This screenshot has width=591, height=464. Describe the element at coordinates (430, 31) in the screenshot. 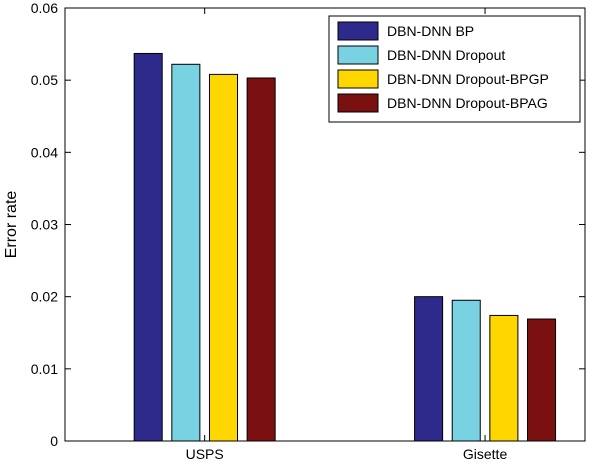

I see `legend-label: DBN-DNN BP` at that location.